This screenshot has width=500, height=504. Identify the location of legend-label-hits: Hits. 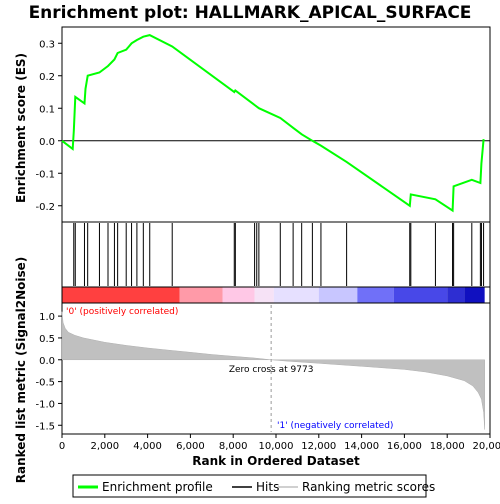
(267, 487).